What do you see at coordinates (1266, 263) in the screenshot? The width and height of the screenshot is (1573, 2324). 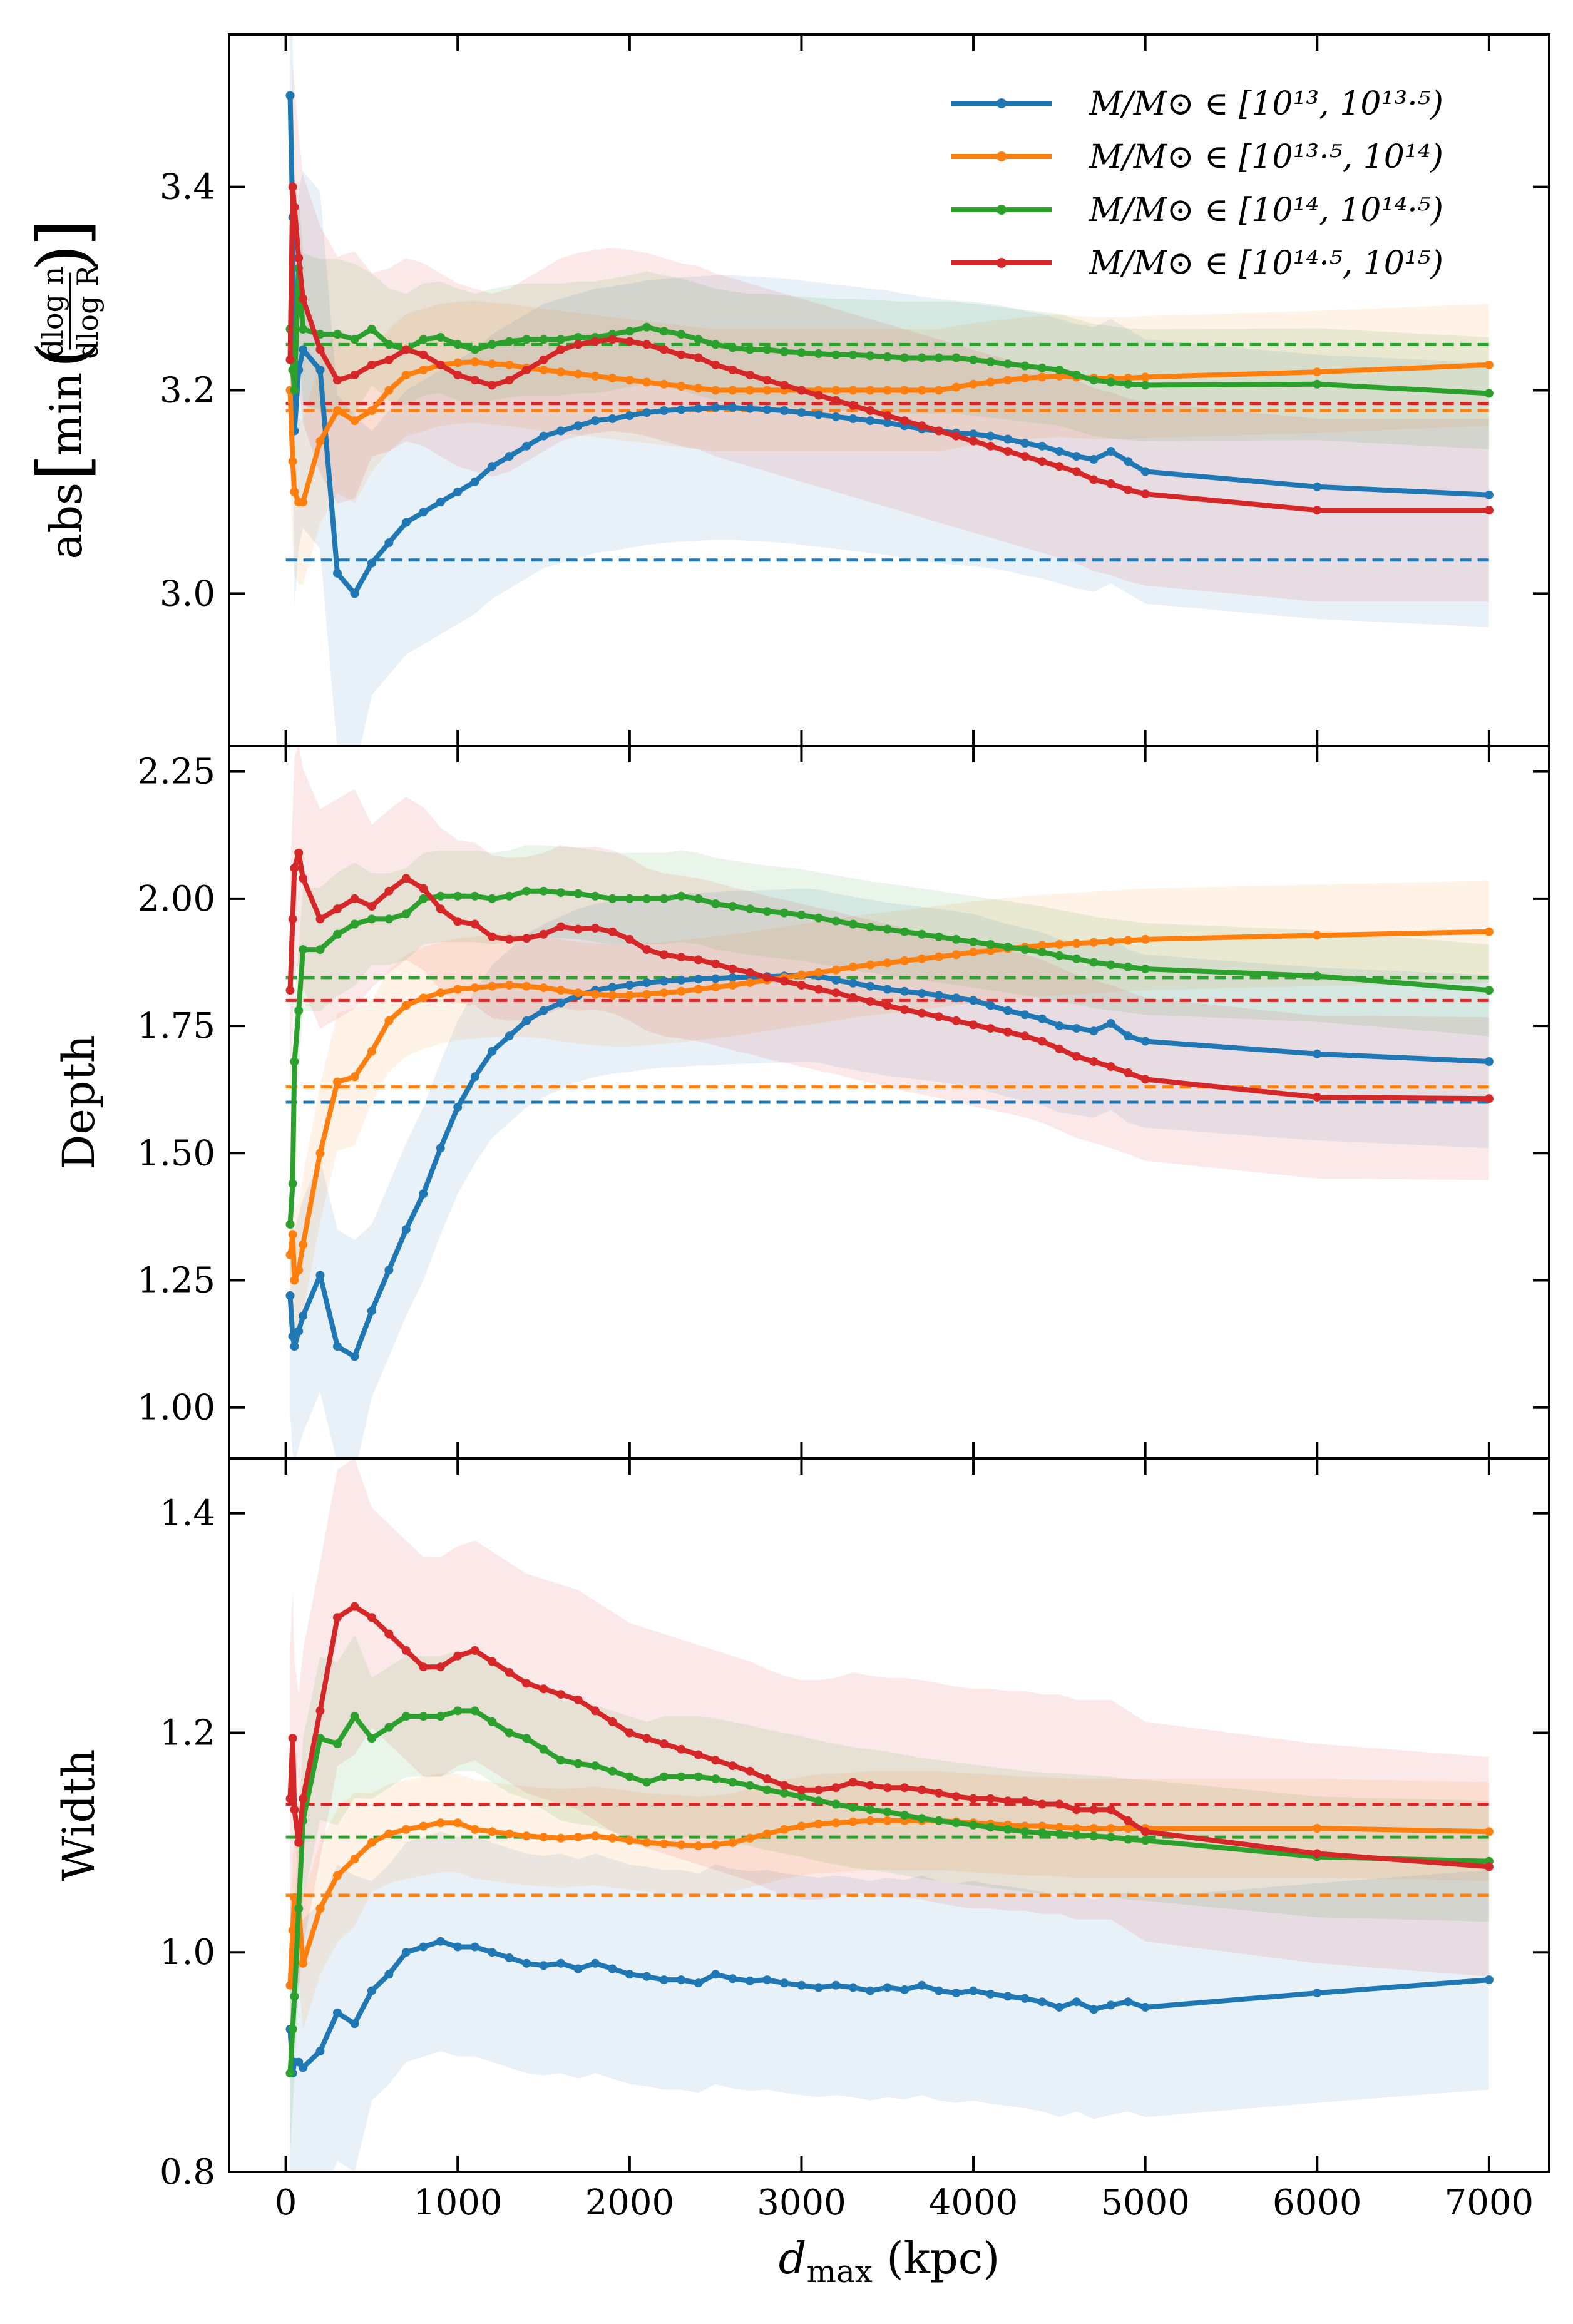 I see `legend-label-3: M/M⊙ ∈ [10¹⁴·⁵, 10¹⁵)` at bounding box center [1266, 263].